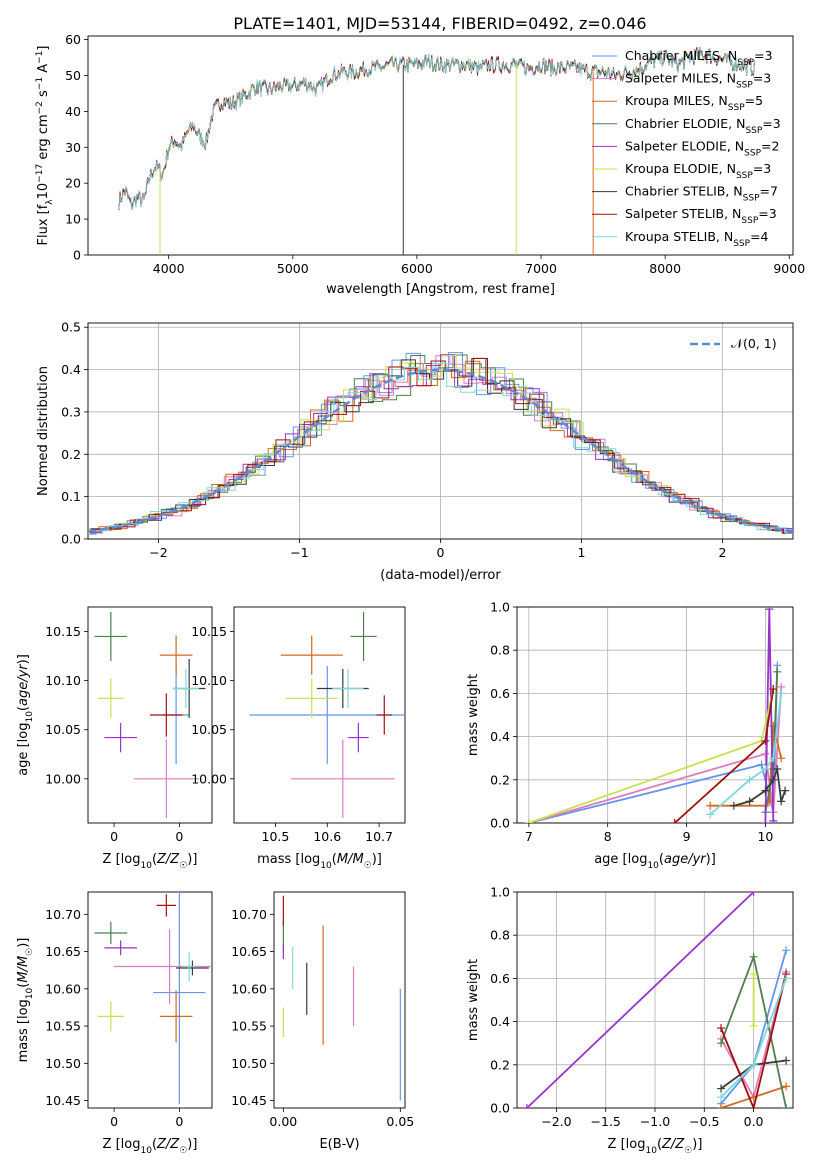 This screenshot has width=819, height=1170. Describe the element at coordinates (43, 70) in the screenshot. I see `spectrum-ylabel-part: A` at that location.